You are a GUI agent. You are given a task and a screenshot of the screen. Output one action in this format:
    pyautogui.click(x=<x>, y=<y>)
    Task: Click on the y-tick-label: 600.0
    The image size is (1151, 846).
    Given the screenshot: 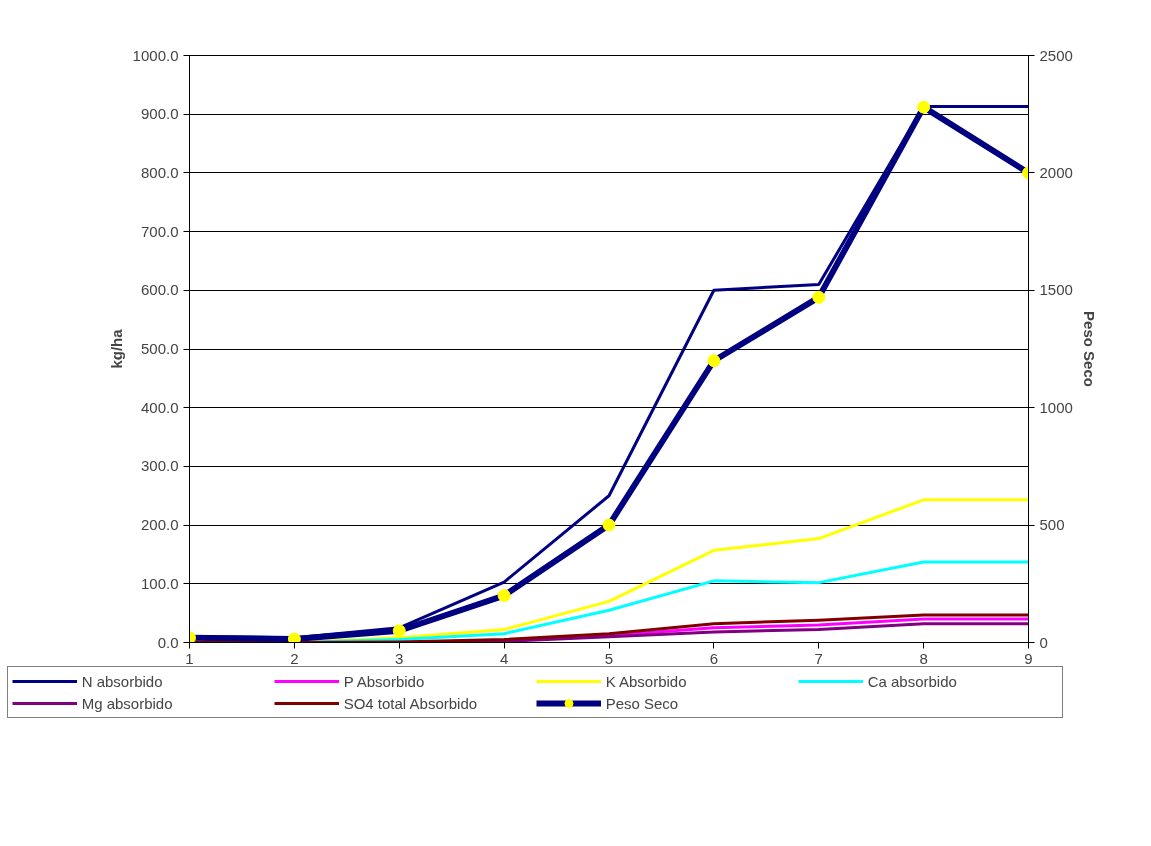 What is the action you would take?
    pyautogui.click(x=159, y=290)
    